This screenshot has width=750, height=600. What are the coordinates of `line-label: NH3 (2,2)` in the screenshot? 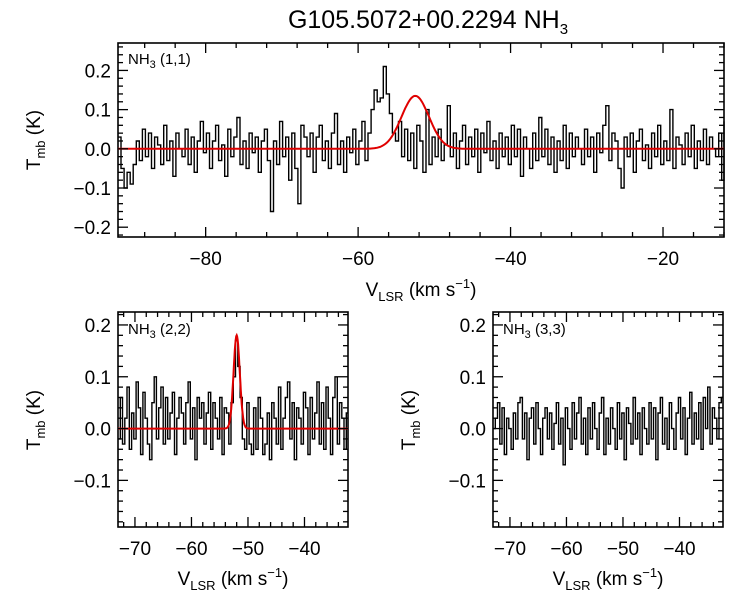 It's located at (159, 331).